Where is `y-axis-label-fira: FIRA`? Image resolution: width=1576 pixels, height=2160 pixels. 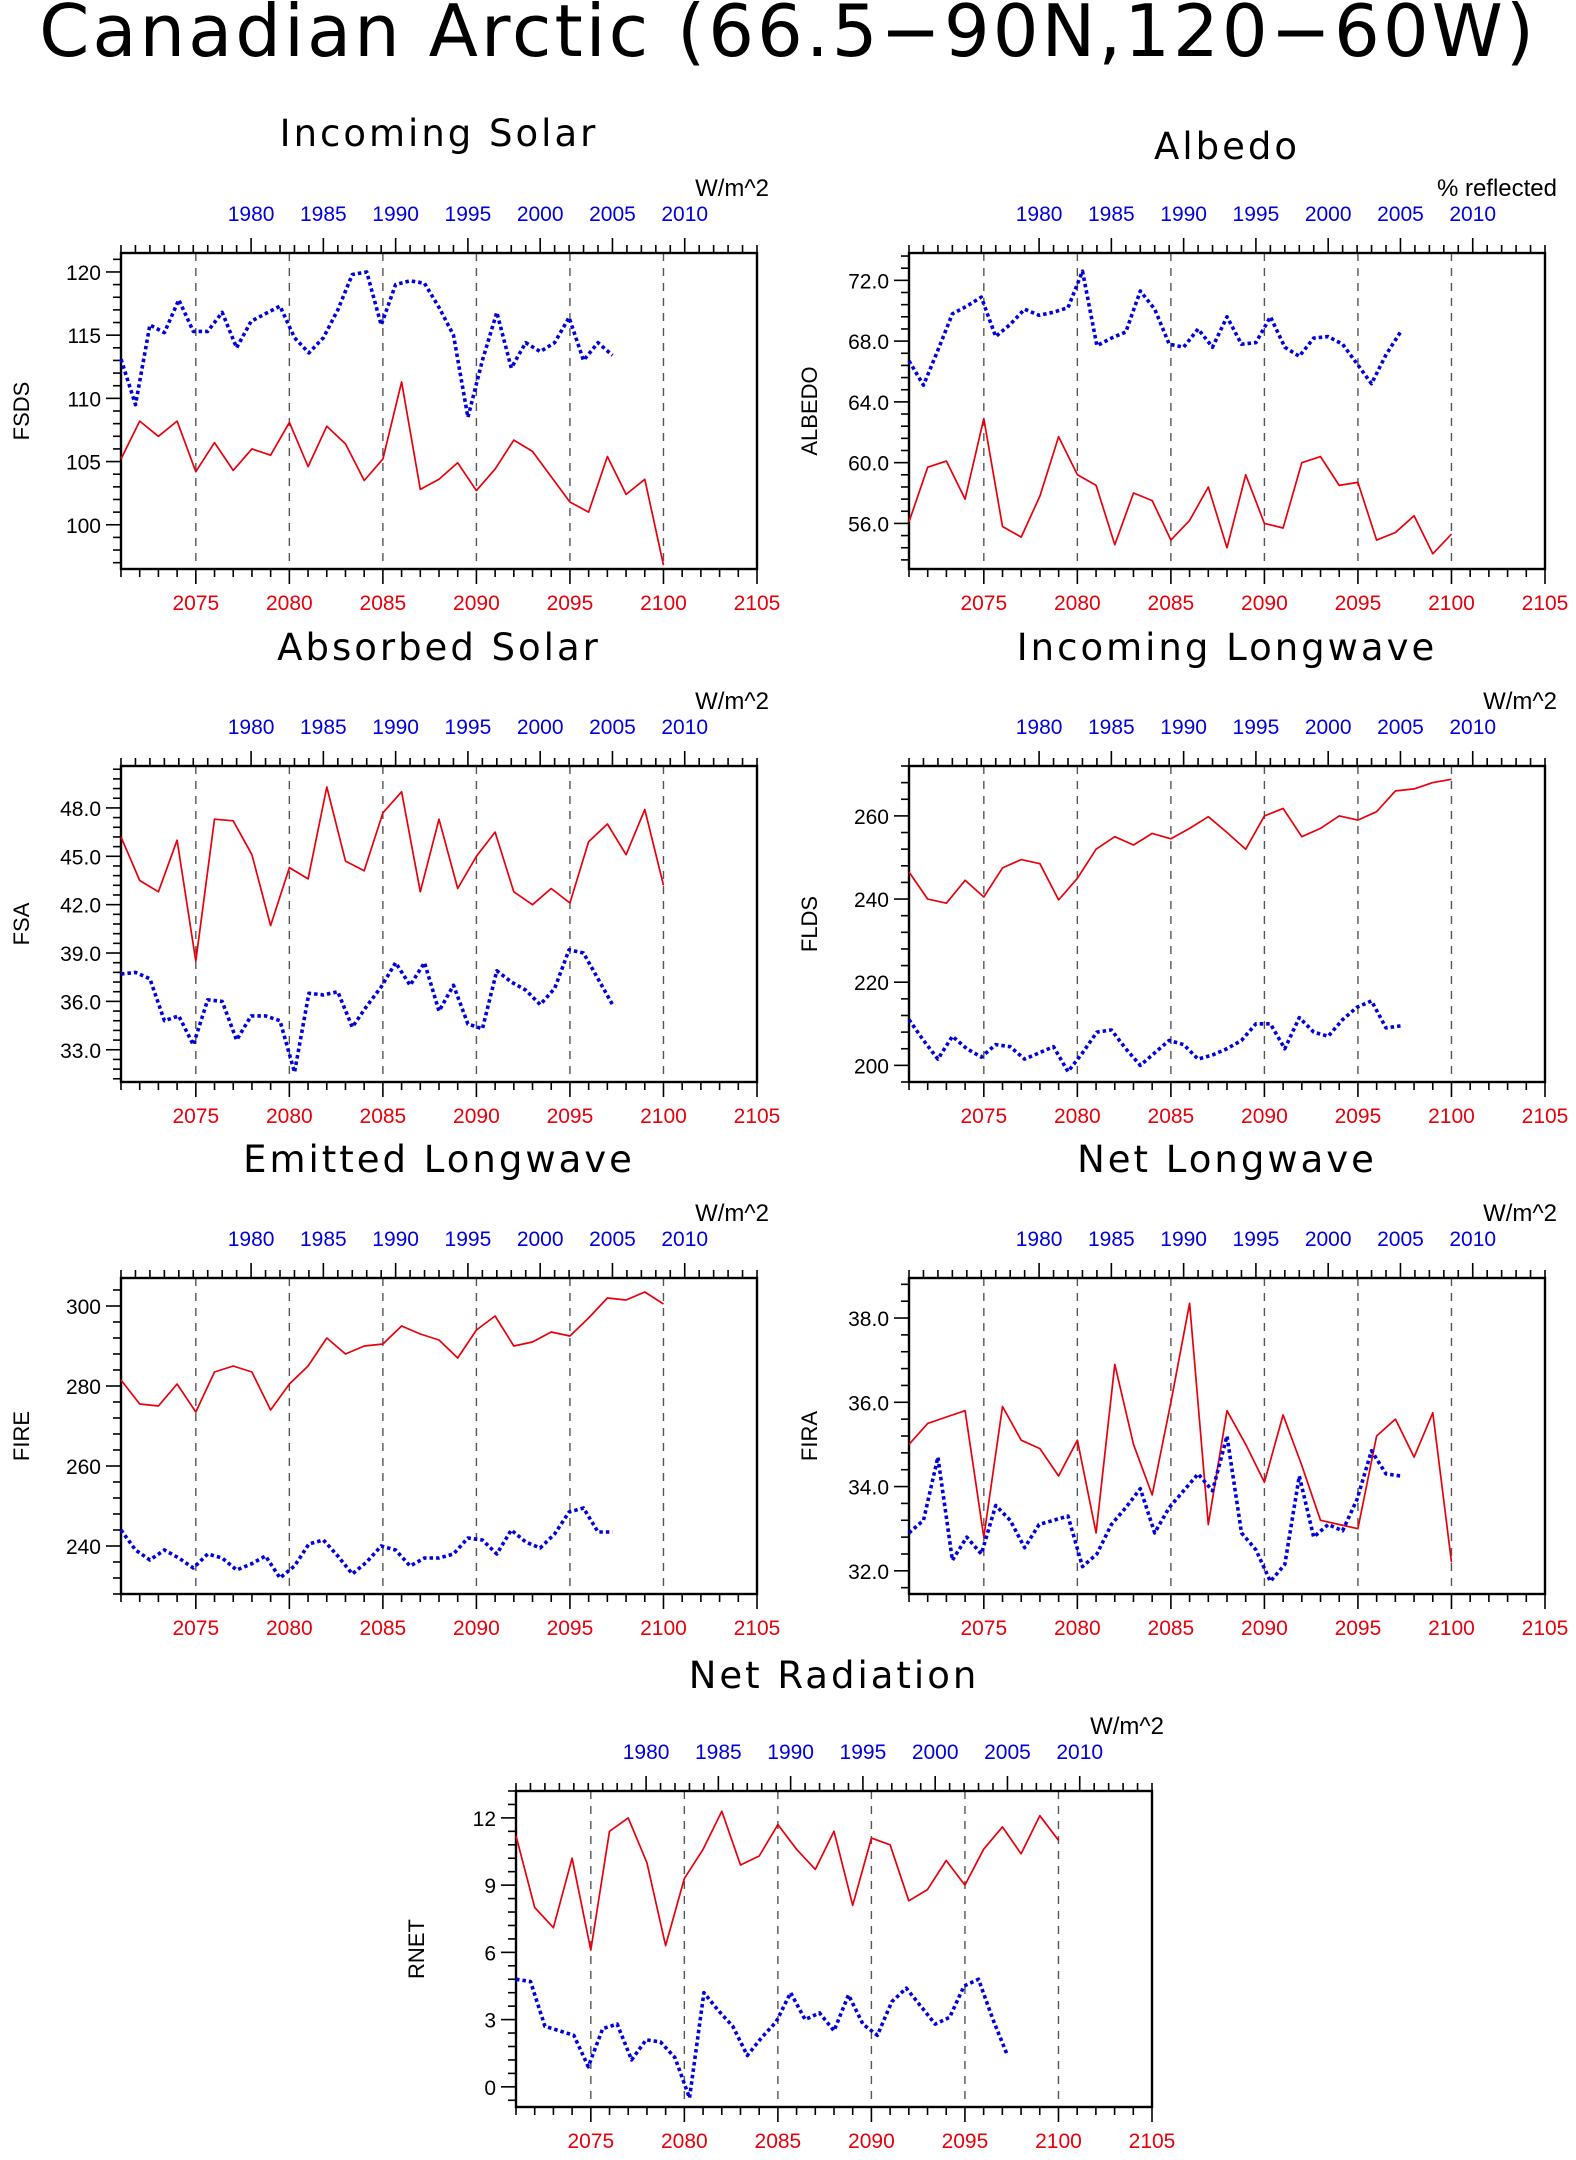 y-axis-label-fira: FIRA is located at coordinates (809, 1436).